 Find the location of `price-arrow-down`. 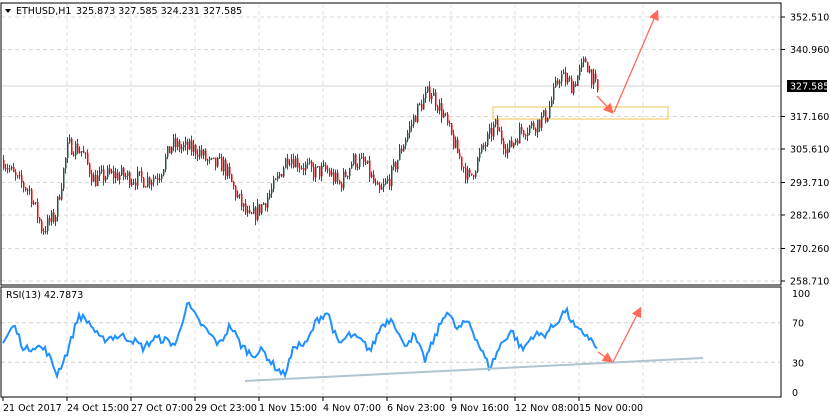

price-arrow-down is located at coordinates (605, 104).